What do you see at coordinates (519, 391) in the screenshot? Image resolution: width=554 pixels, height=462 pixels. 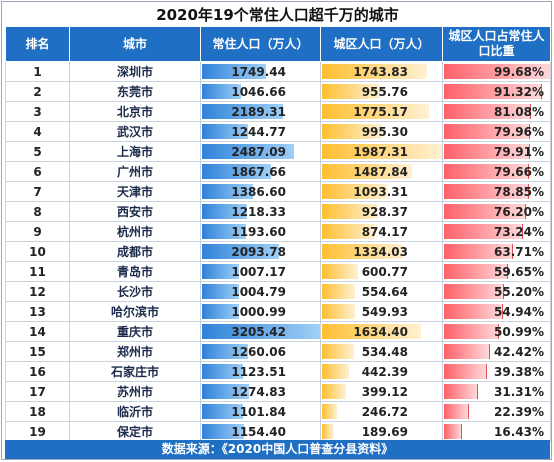 I see `urban-ratio-cell-value: 31.31%` at bounding box center [519, 391].